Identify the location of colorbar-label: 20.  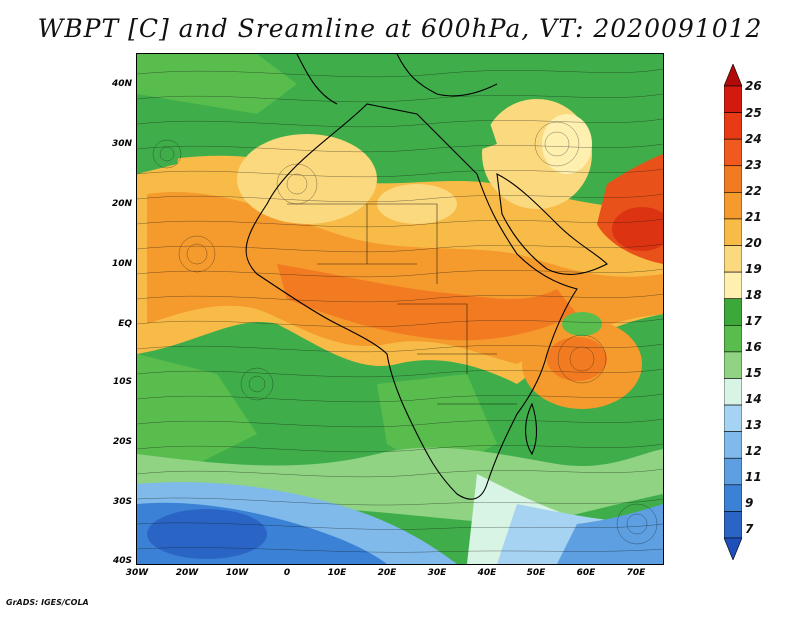
(753, 243).